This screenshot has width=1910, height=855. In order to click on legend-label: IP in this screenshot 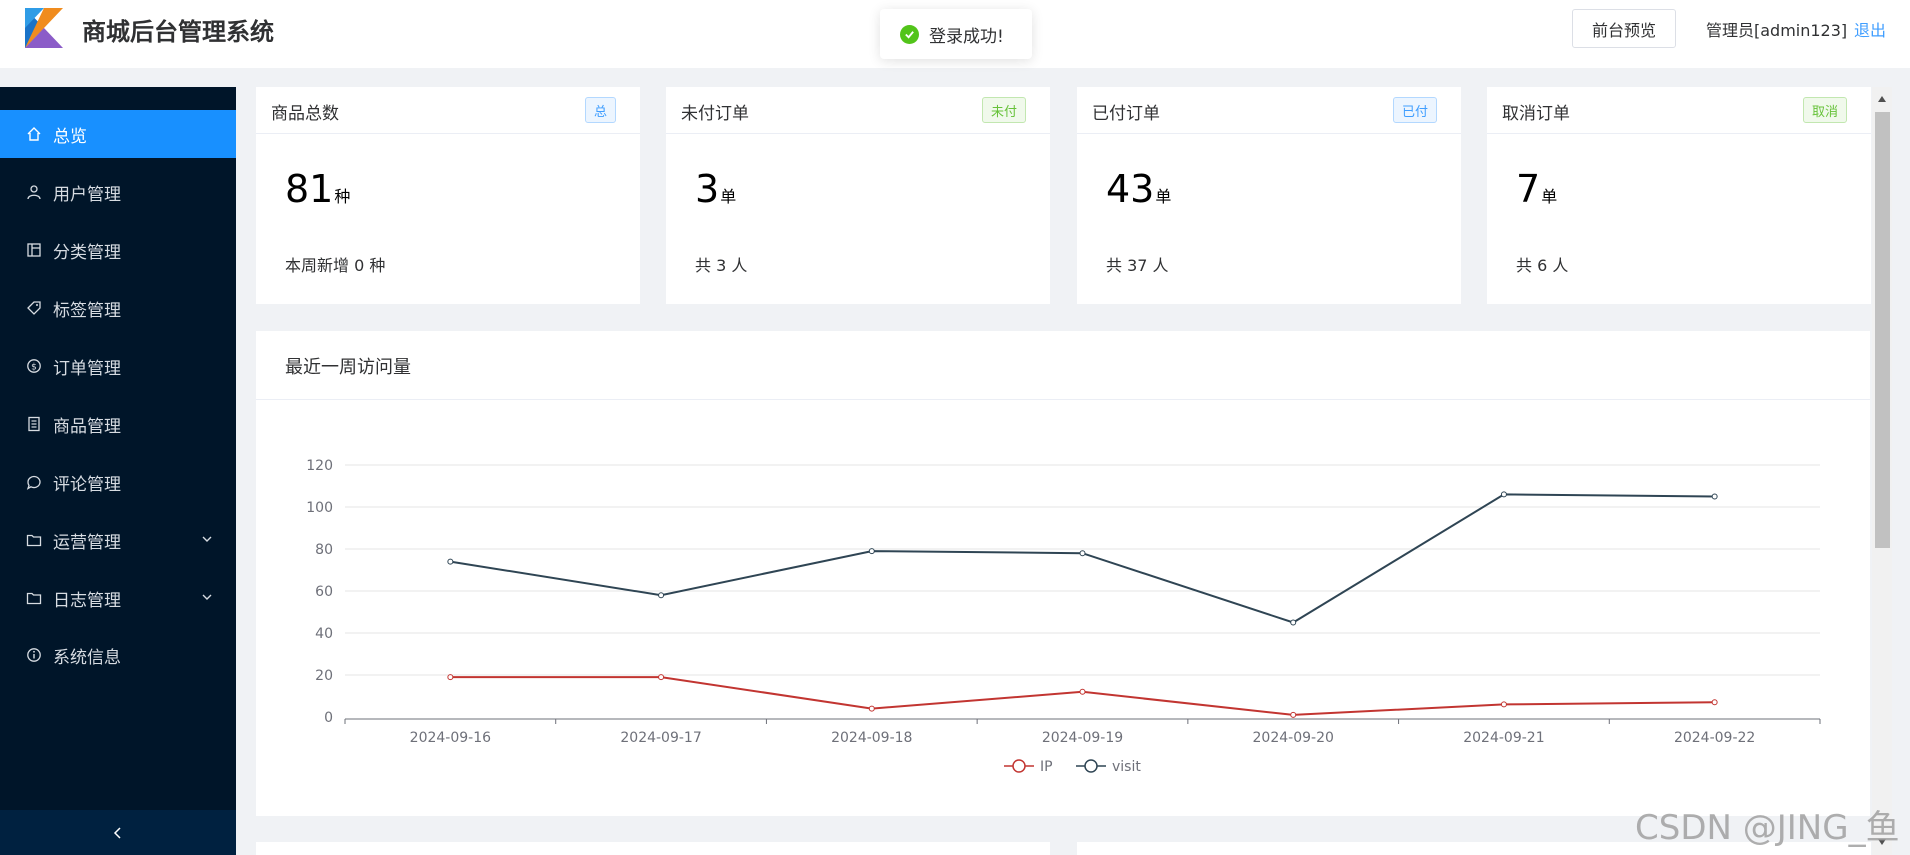, I will do `click(1046, 767)`.